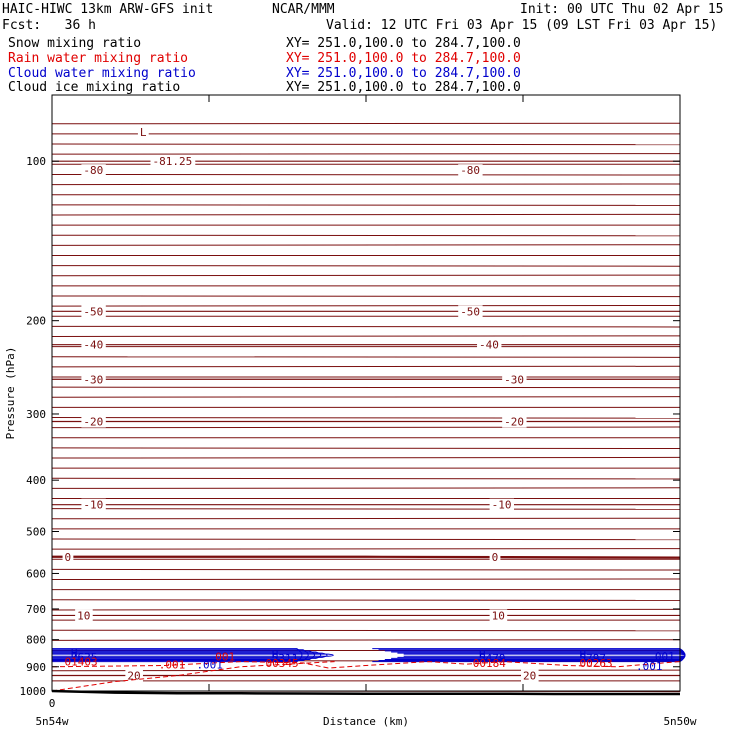 The width and height of the screenshot is (740, 740). Describe the element at coordinates (10, 393) in the screenshot. I see `y-axis-title: Pressure (hPa)` at that location.